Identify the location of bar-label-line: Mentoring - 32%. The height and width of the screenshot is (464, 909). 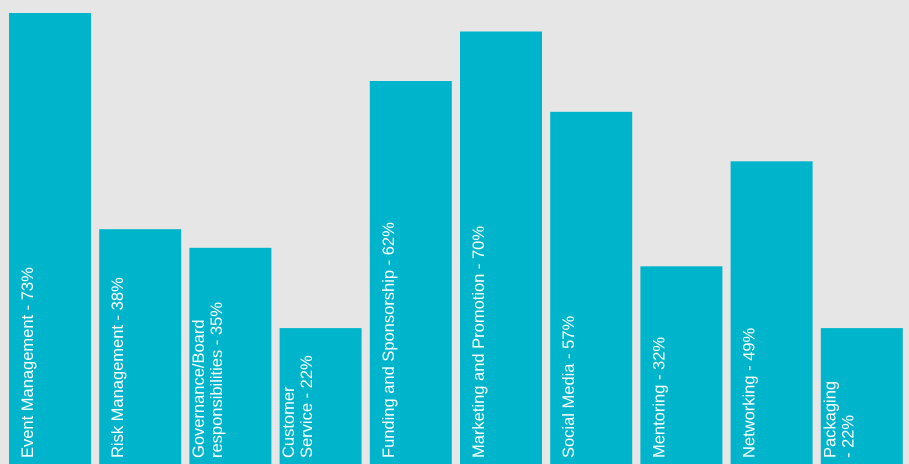
(659, 397).